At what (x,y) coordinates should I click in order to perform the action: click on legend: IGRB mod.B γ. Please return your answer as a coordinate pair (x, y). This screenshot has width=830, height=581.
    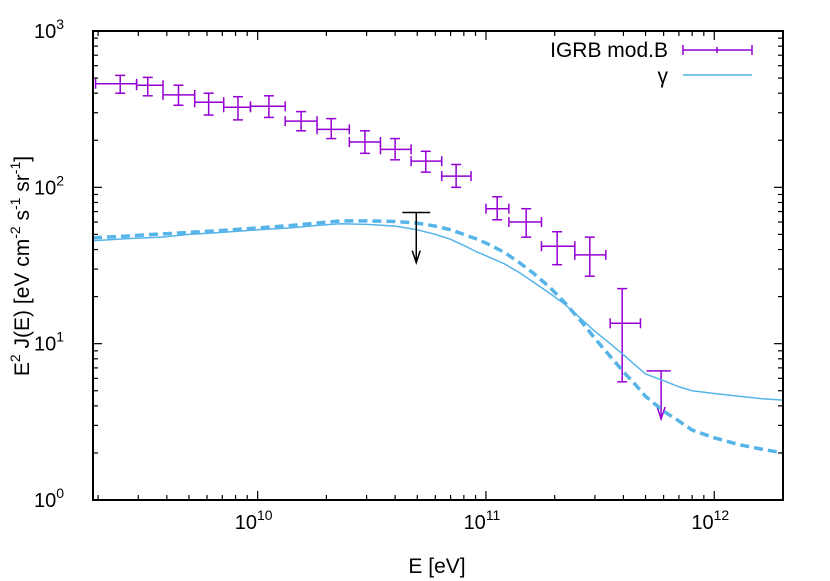
    Looking at the image, I should click on (651, 63).